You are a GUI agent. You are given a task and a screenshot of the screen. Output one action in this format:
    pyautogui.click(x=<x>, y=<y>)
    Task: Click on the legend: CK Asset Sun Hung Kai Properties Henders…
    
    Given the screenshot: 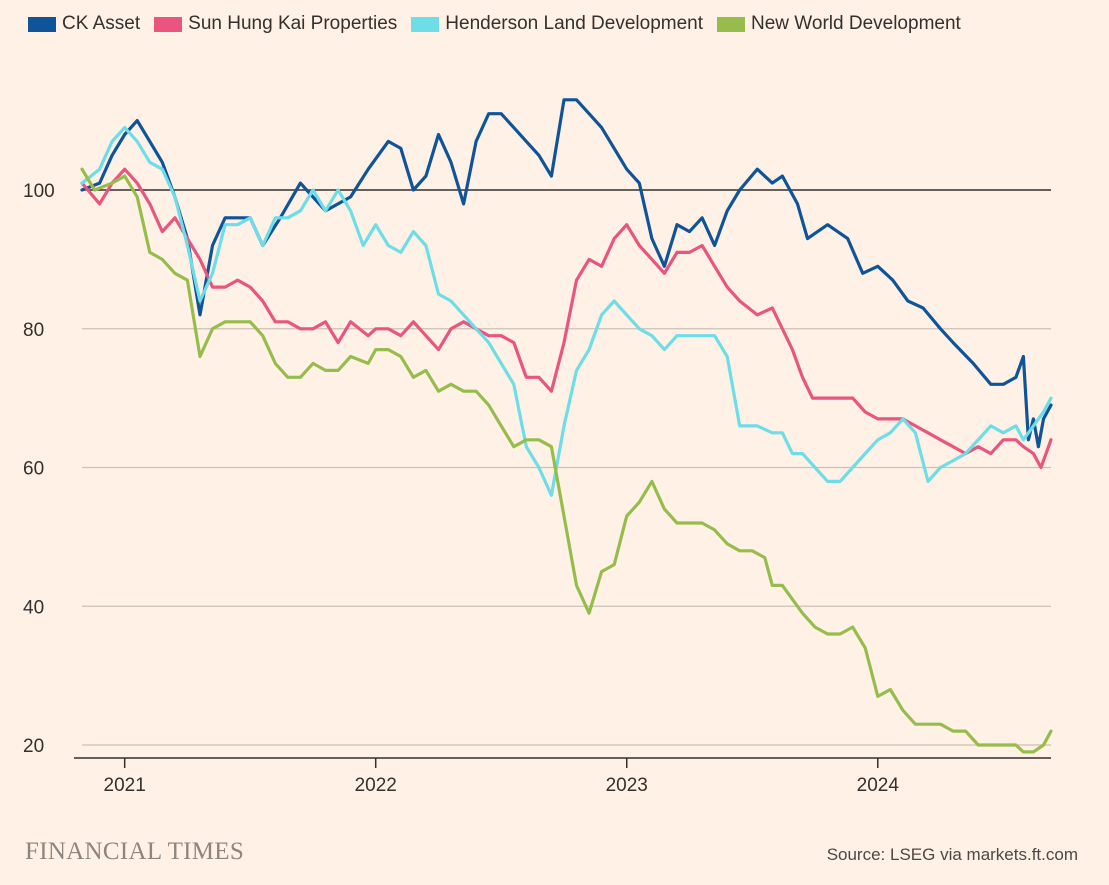 What is the action you would take?
    pyautogui.click(x=494, y=24)
    